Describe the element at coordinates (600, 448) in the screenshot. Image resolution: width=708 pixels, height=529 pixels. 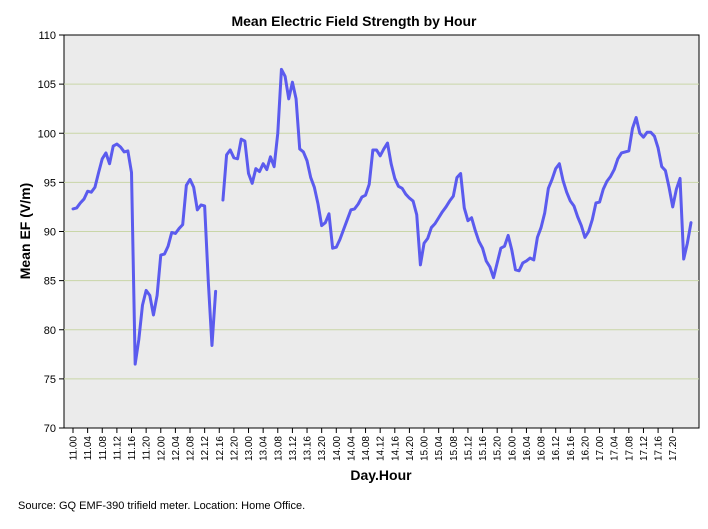
I see `x-tick-label: 17.00` at that location.